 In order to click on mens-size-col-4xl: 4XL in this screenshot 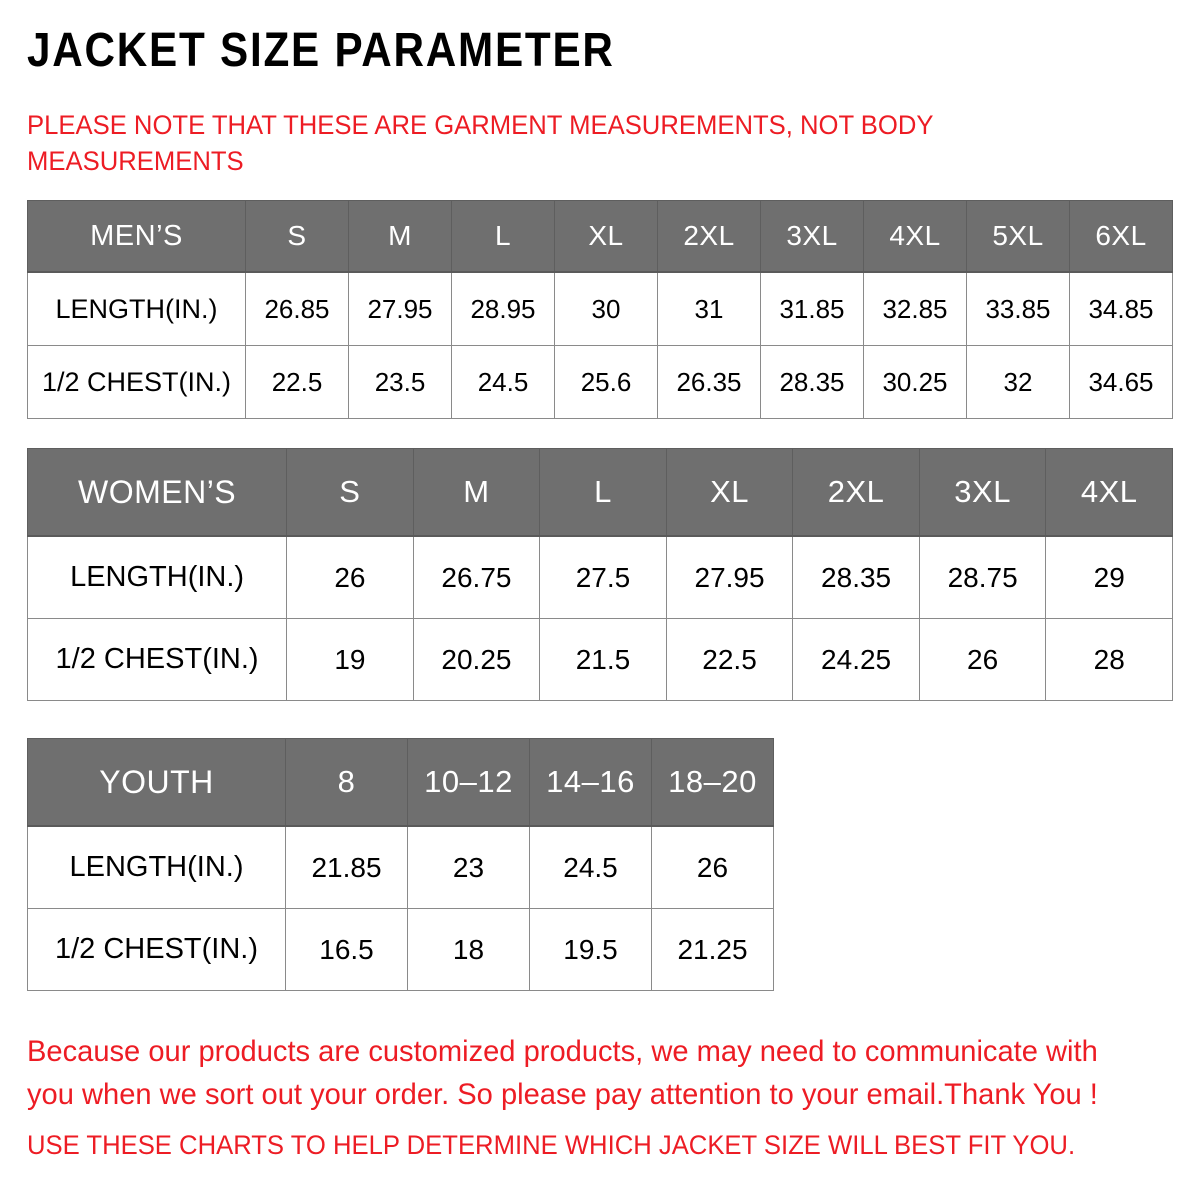, I will do `click(915, 236)`.